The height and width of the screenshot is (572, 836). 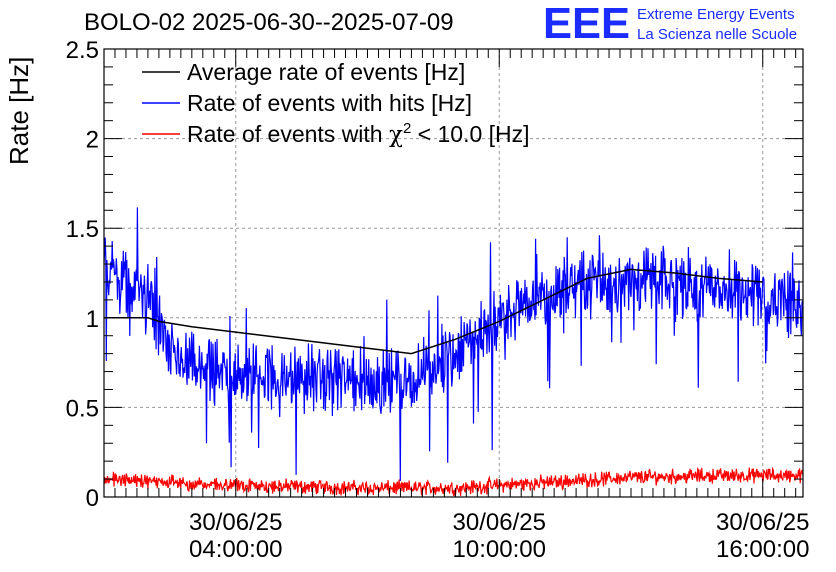 I want to click on x-tick-time: 16:00:00, so click(x=762, y=549).